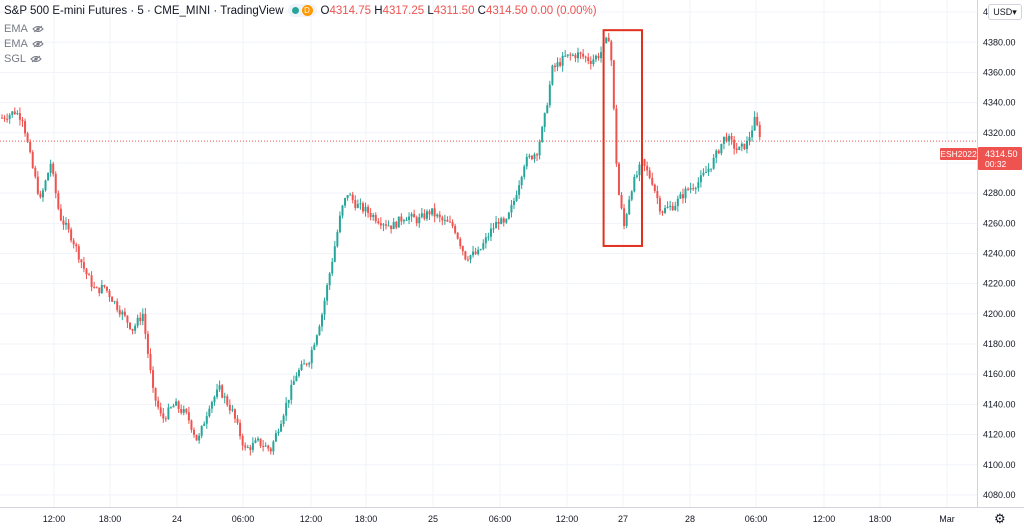 The height and width of the screenshot is (529, 1024). I want to click on x-tick-label: 06:00, so click(756, 519).